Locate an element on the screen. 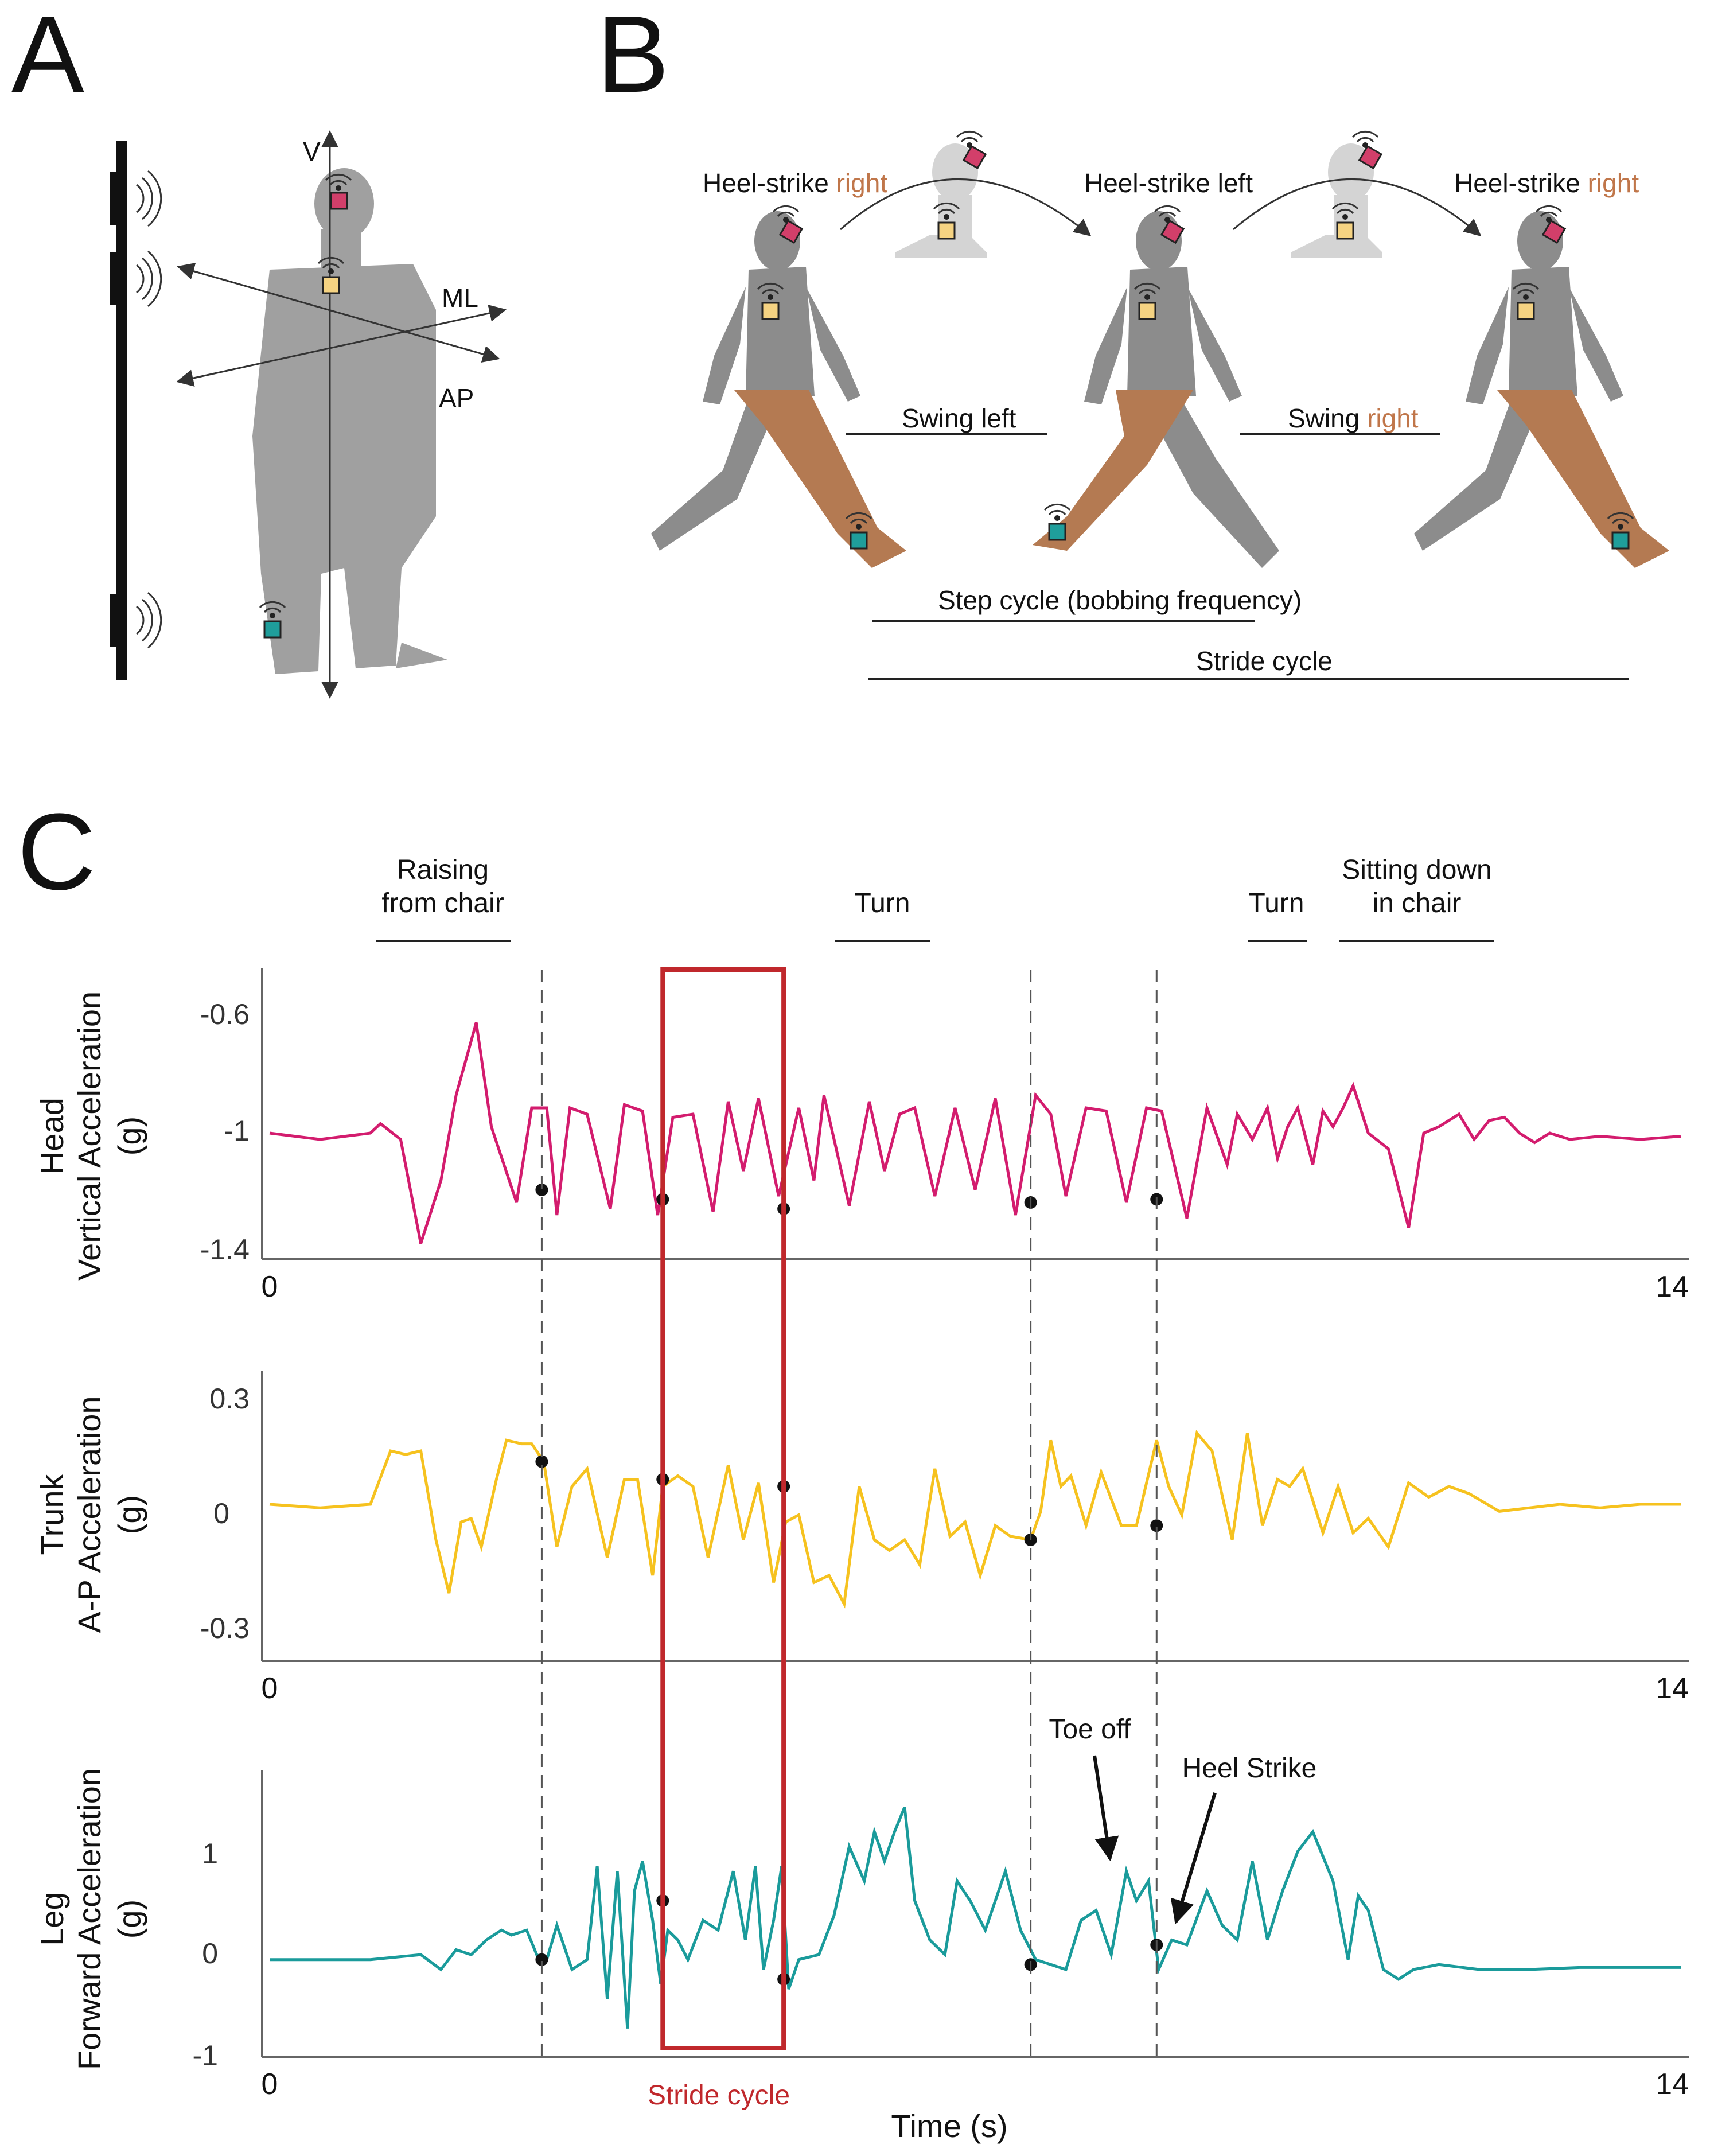 The height and width of the screenshot is (2156, 1710). panel-b-sensors is located at coordinates (1195, 340).